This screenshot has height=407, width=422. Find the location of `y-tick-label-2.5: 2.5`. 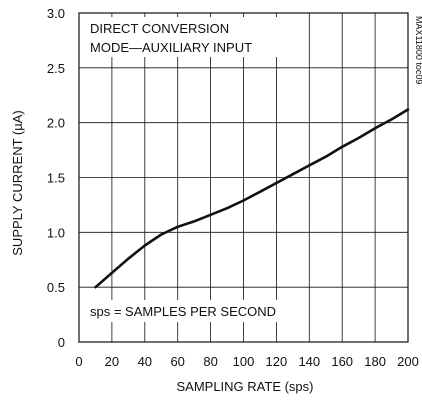

y-tick-label-2.5: 2.5 is located at coordinates (56, 68).